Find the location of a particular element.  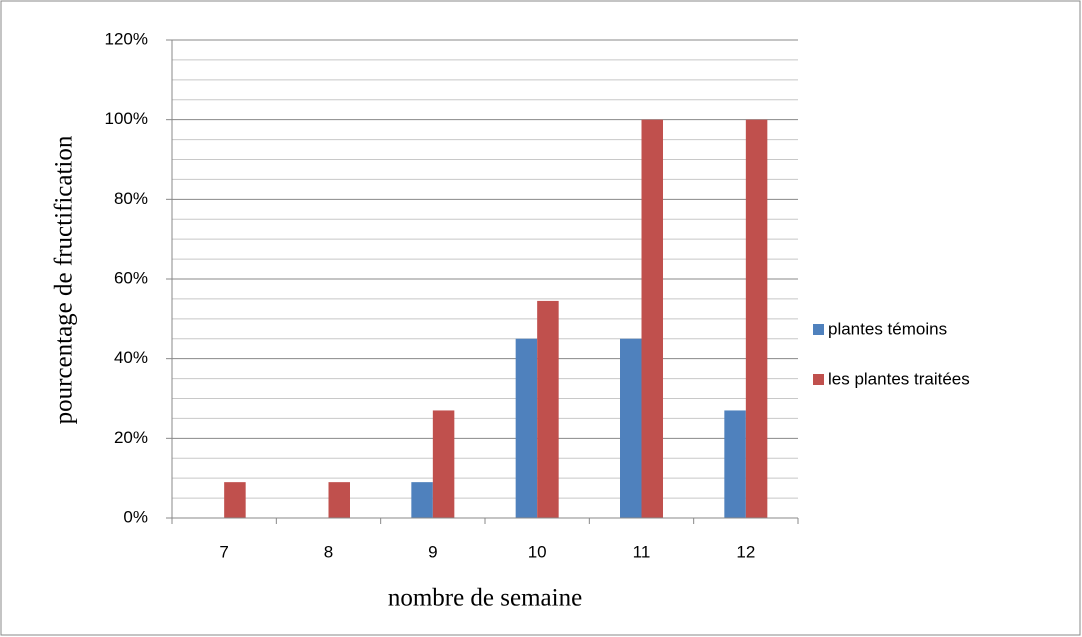

x-tick-label: 9 is located at coordinates (432, 551).